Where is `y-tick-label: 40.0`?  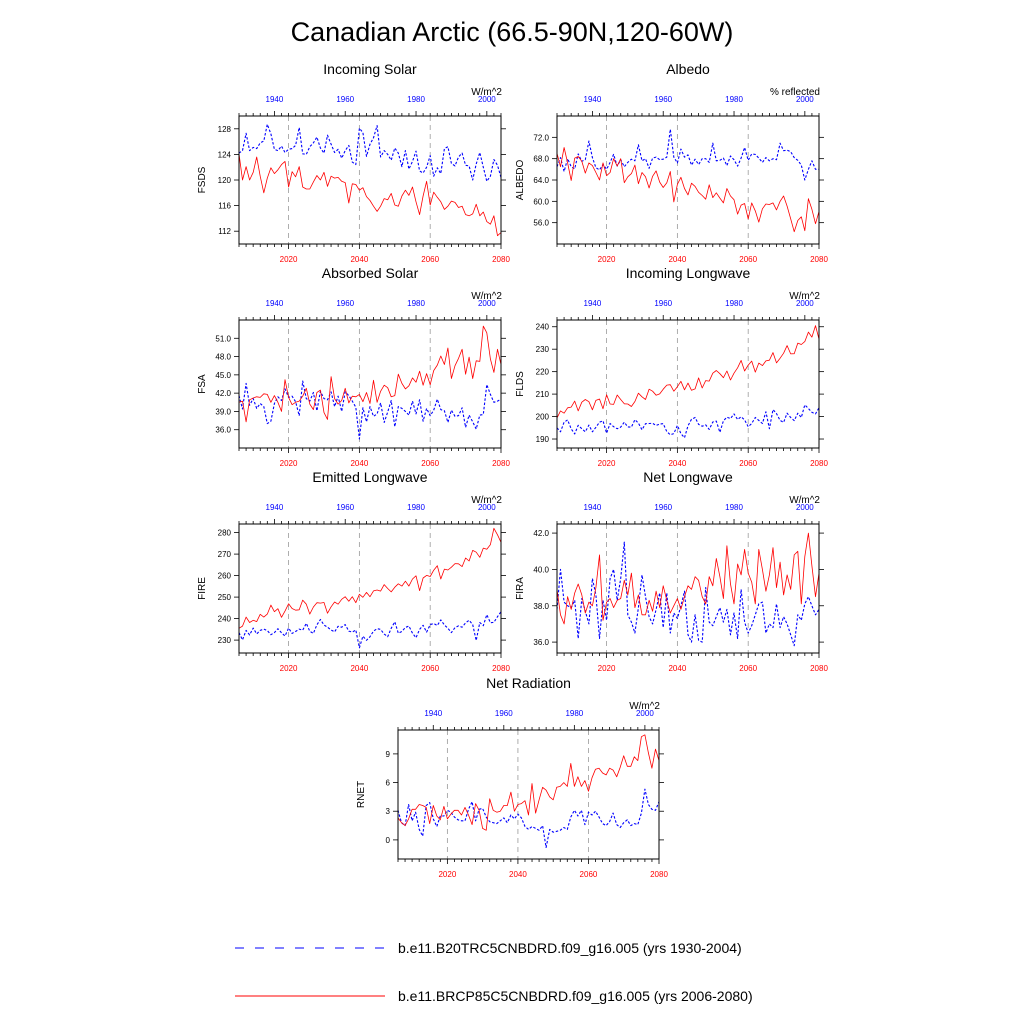
y-tick-label: 40.0 is located at coordinates (541, 569).